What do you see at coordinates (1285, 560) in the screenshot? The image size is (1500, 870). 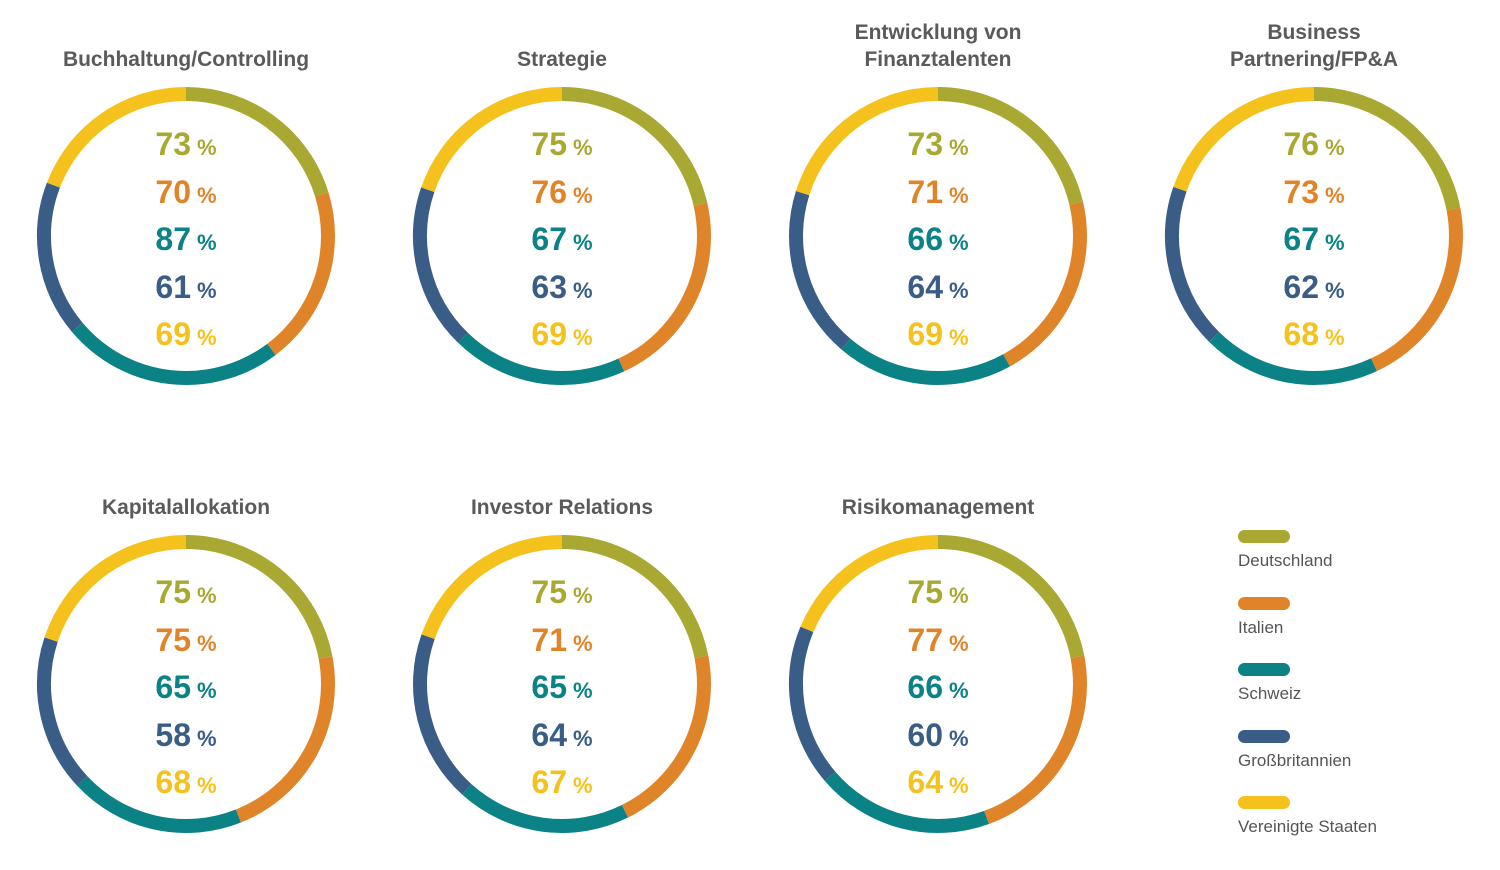 I see `legend-label-deutschland: Deutschland` at bounding box center [1285, 560].